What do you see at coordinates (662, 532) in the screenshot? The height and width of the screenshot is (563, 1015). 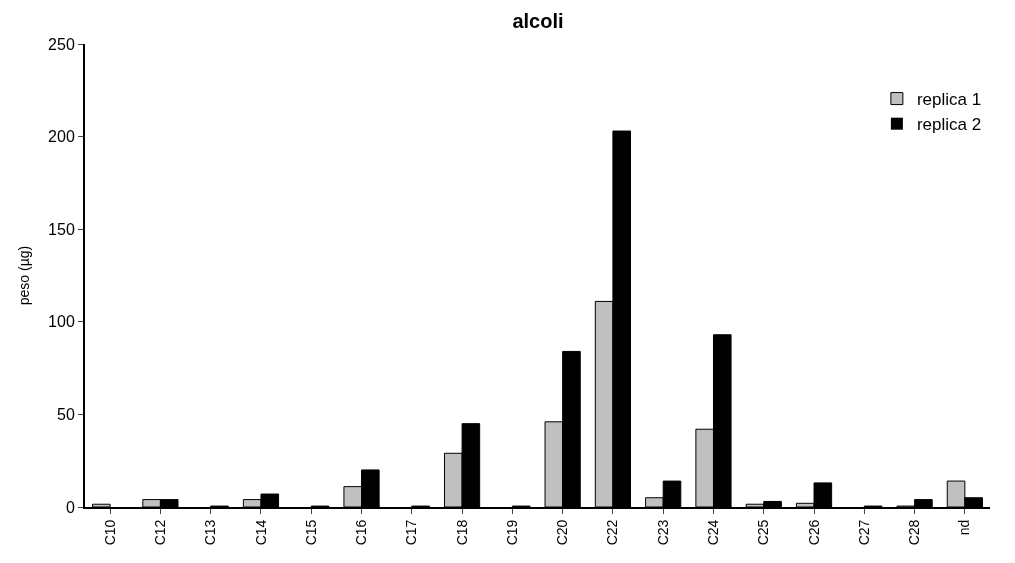 I see `x-tick-label: C23` at bounding box center [662, 532].